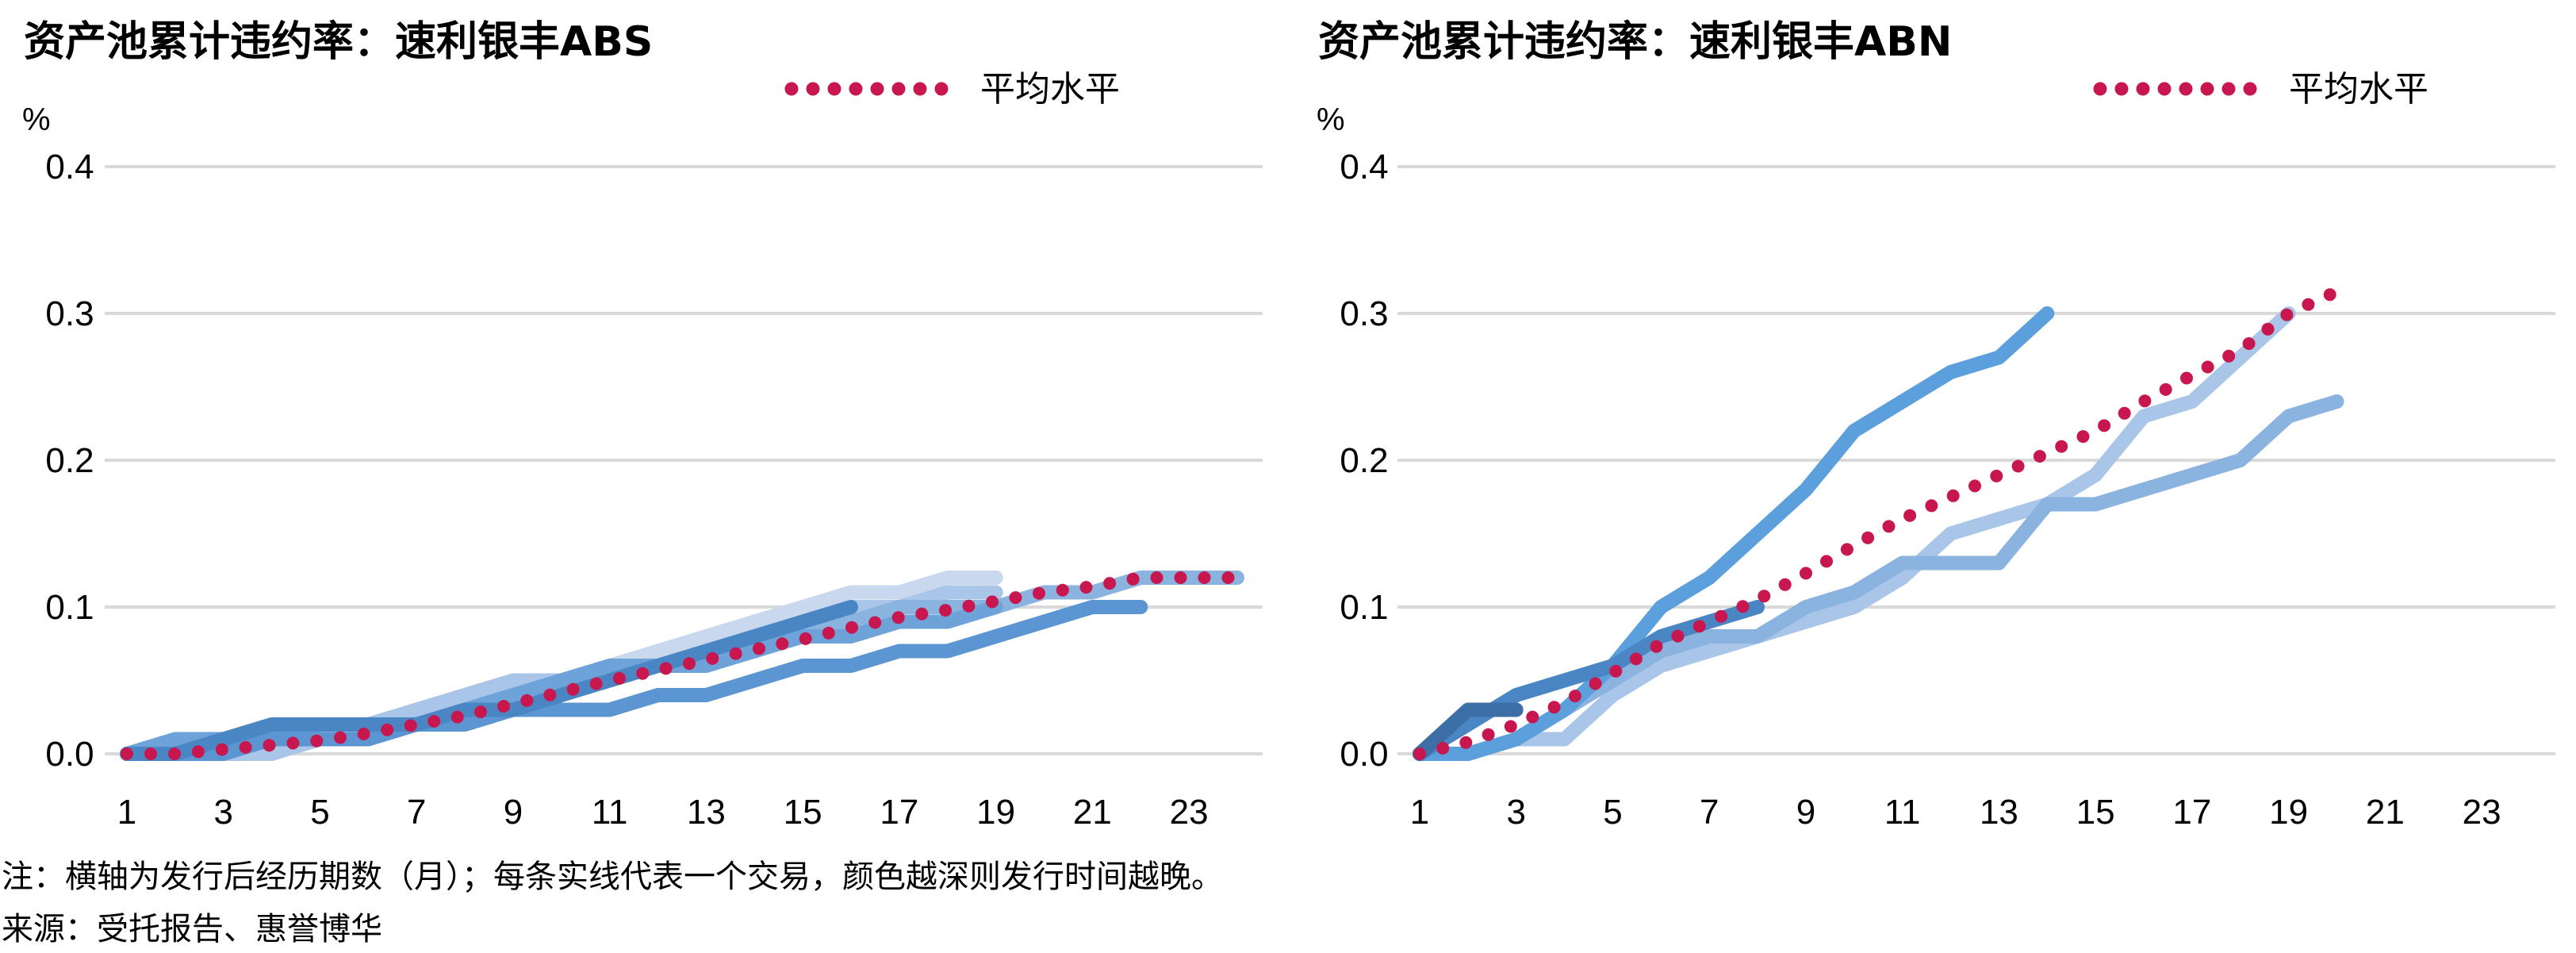 Image resolution: width=2576 pixels, height=953 pixels. Describe the element at coordinates (803, 812) in the screenshot. I see `x-tick-label: 15` at that location.